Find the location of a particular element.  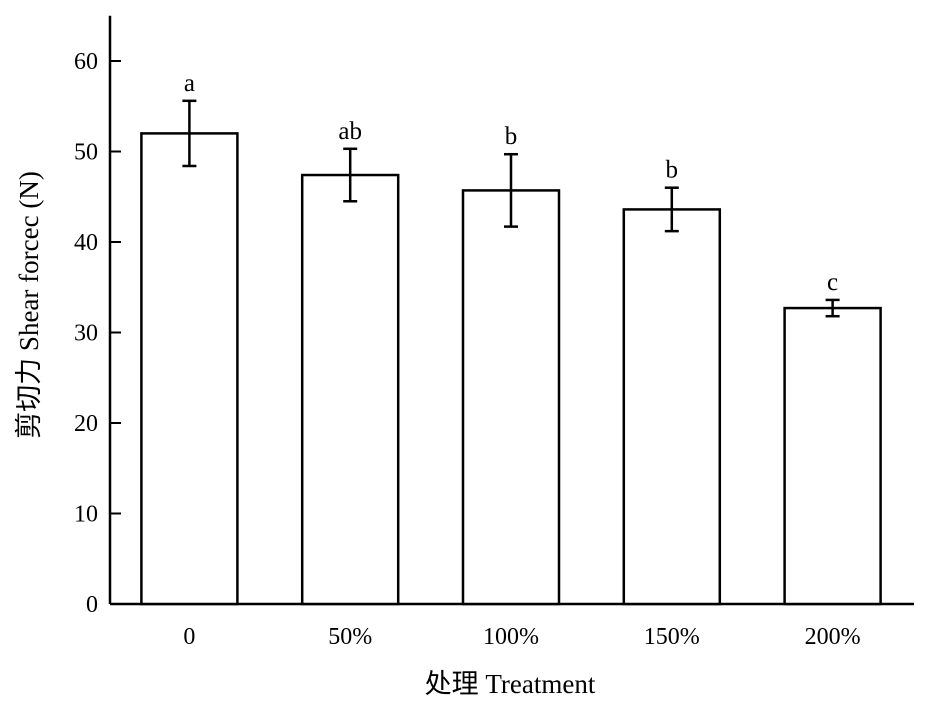

y-axis-title: 剪切力 Shear forcec (N) is located at coordinates (29, 305).